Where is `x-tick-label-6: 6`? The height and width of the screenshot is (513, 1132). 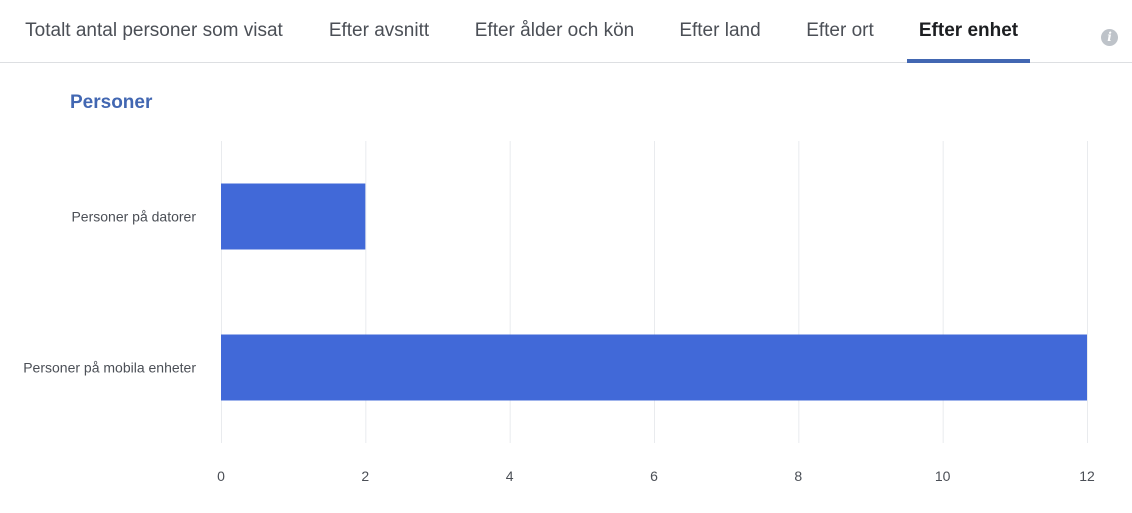 x-tick-label-6: 6 is located at coordinates (654, 476).